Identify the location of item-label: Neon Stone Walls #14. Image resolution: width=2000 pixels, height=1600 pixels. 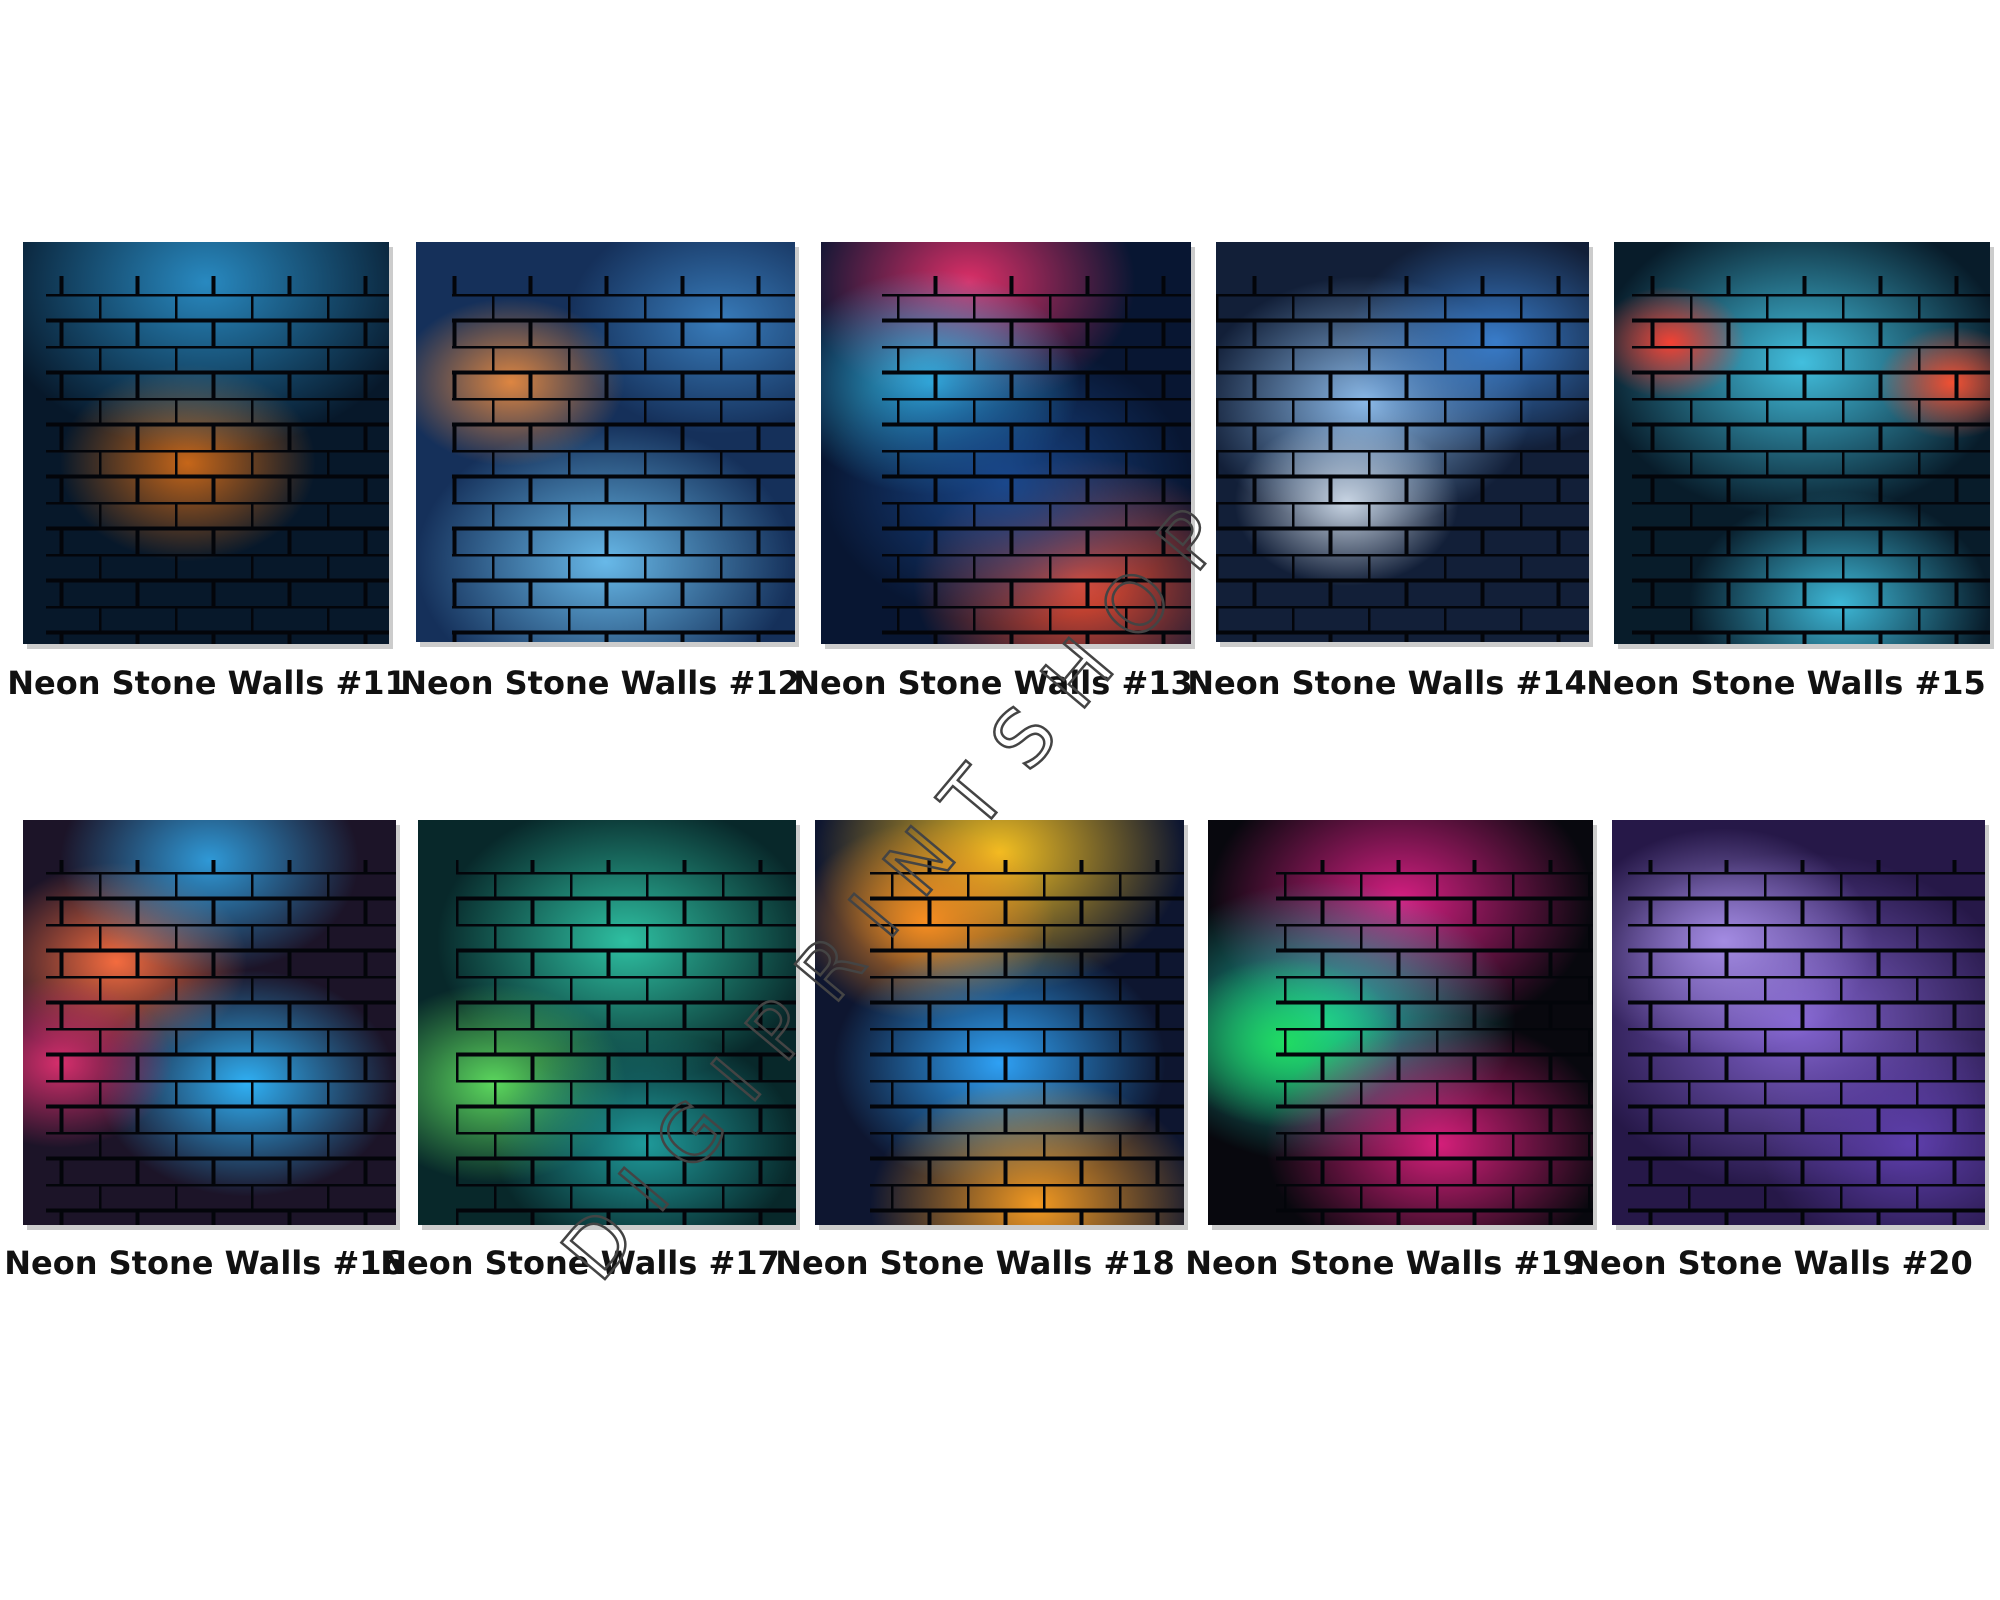
(1387, 683).